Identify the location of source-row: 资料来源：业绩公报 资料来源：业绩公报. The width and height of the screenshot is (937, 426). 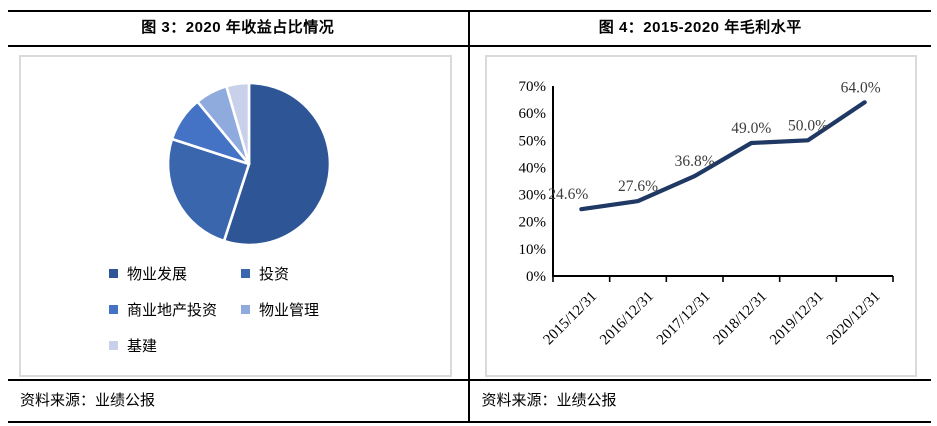
(469, 400).